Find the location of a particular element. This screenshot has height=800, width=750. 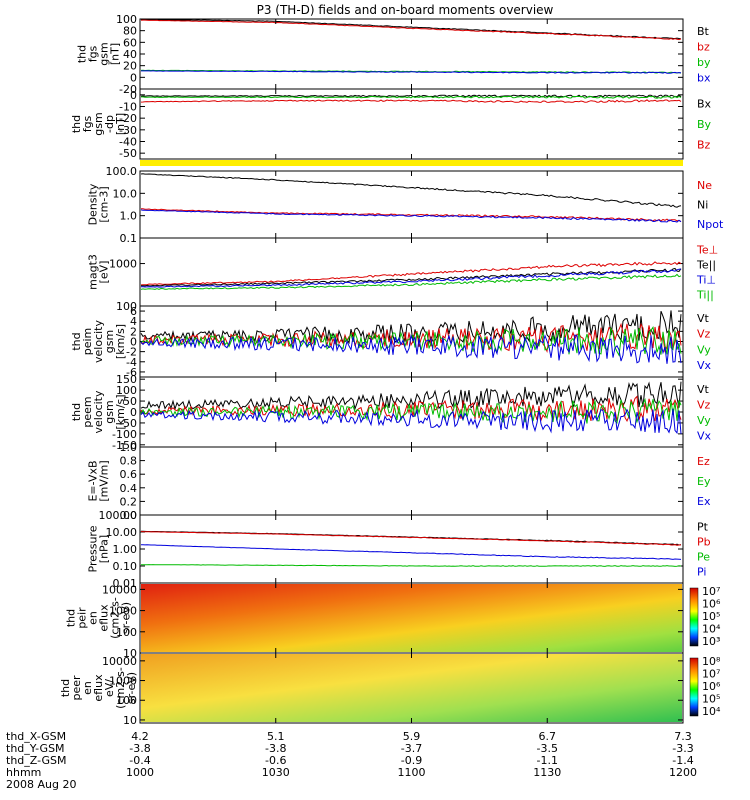

y-tick-label: 0.2 is located at coordinates (129, 501).